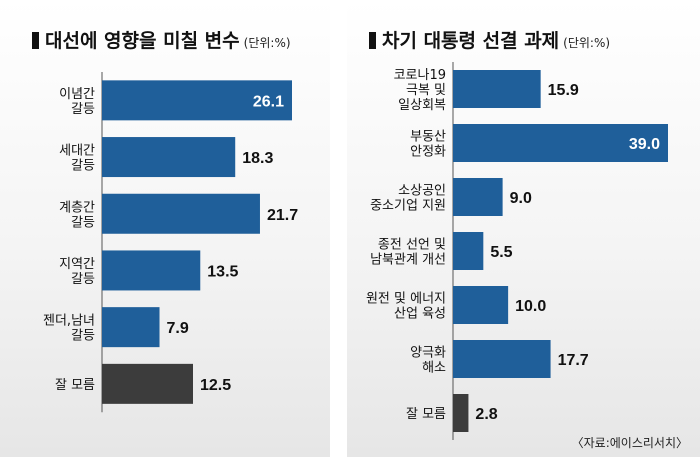 The height and width of the screenshot is (457, 700). Describe the element at coordinates (573, 360) in the screenshot. I see `value-label: 17.7` at that location.